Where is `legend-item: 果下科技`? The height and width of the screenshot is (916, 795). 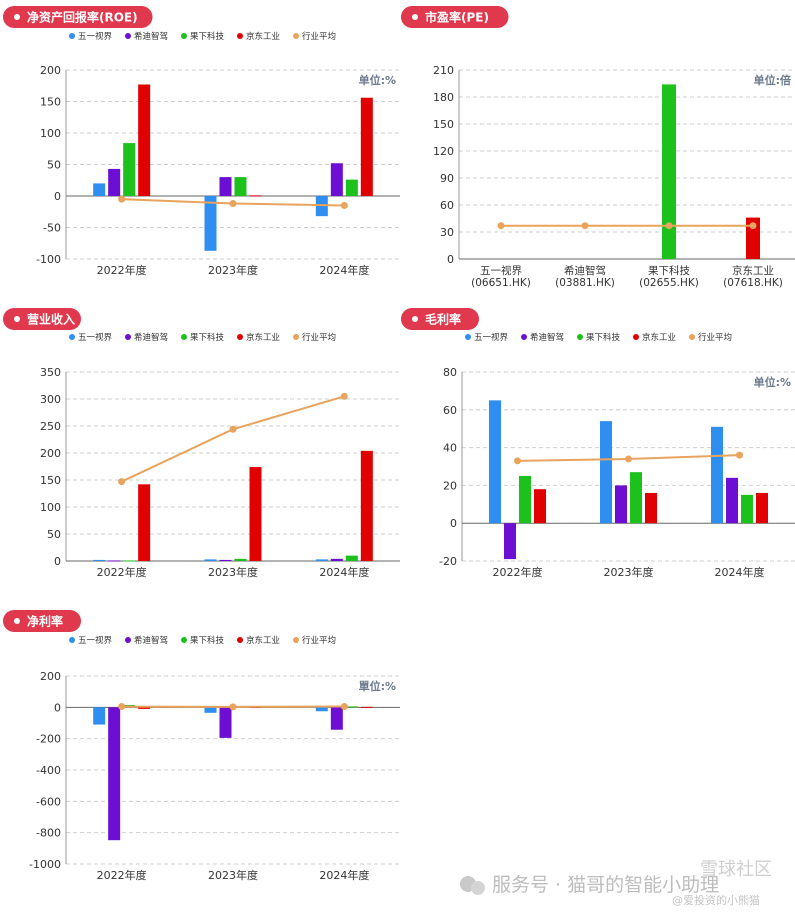 legend-item: 果下科技 is located at coordinates (207, 640).